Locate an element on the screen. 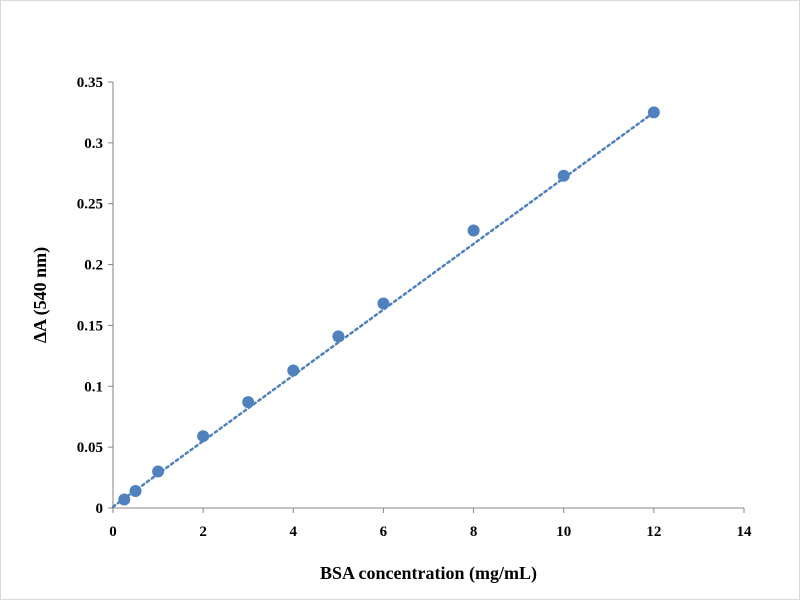 This screenshot has height=601, width=800. x-tick-label: 14 is located at coordinates (745, 532).